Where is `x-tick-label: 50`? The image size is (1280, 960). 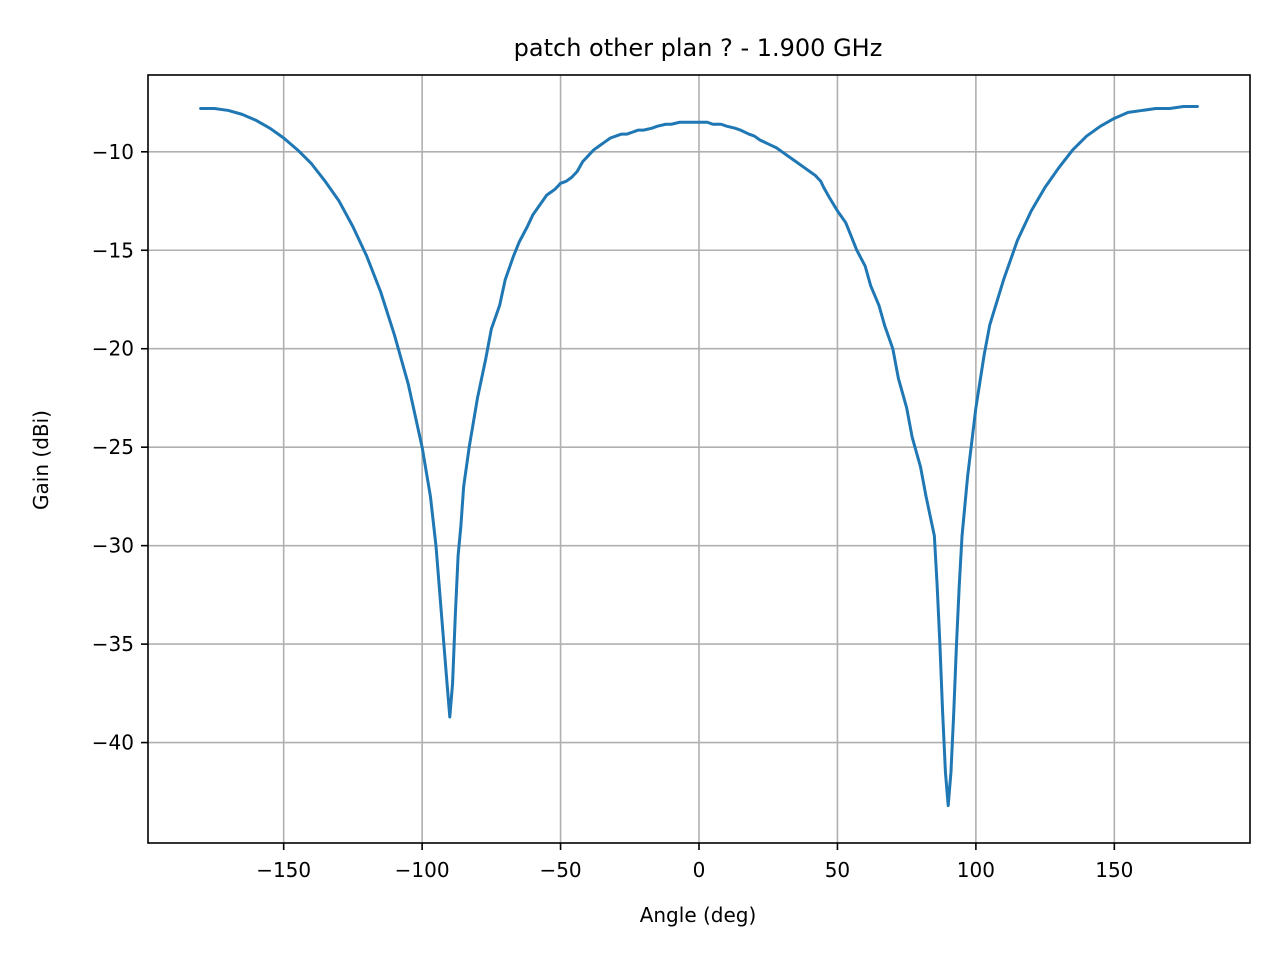
x-tick-label: 50 is located at coordinates (837, 870).